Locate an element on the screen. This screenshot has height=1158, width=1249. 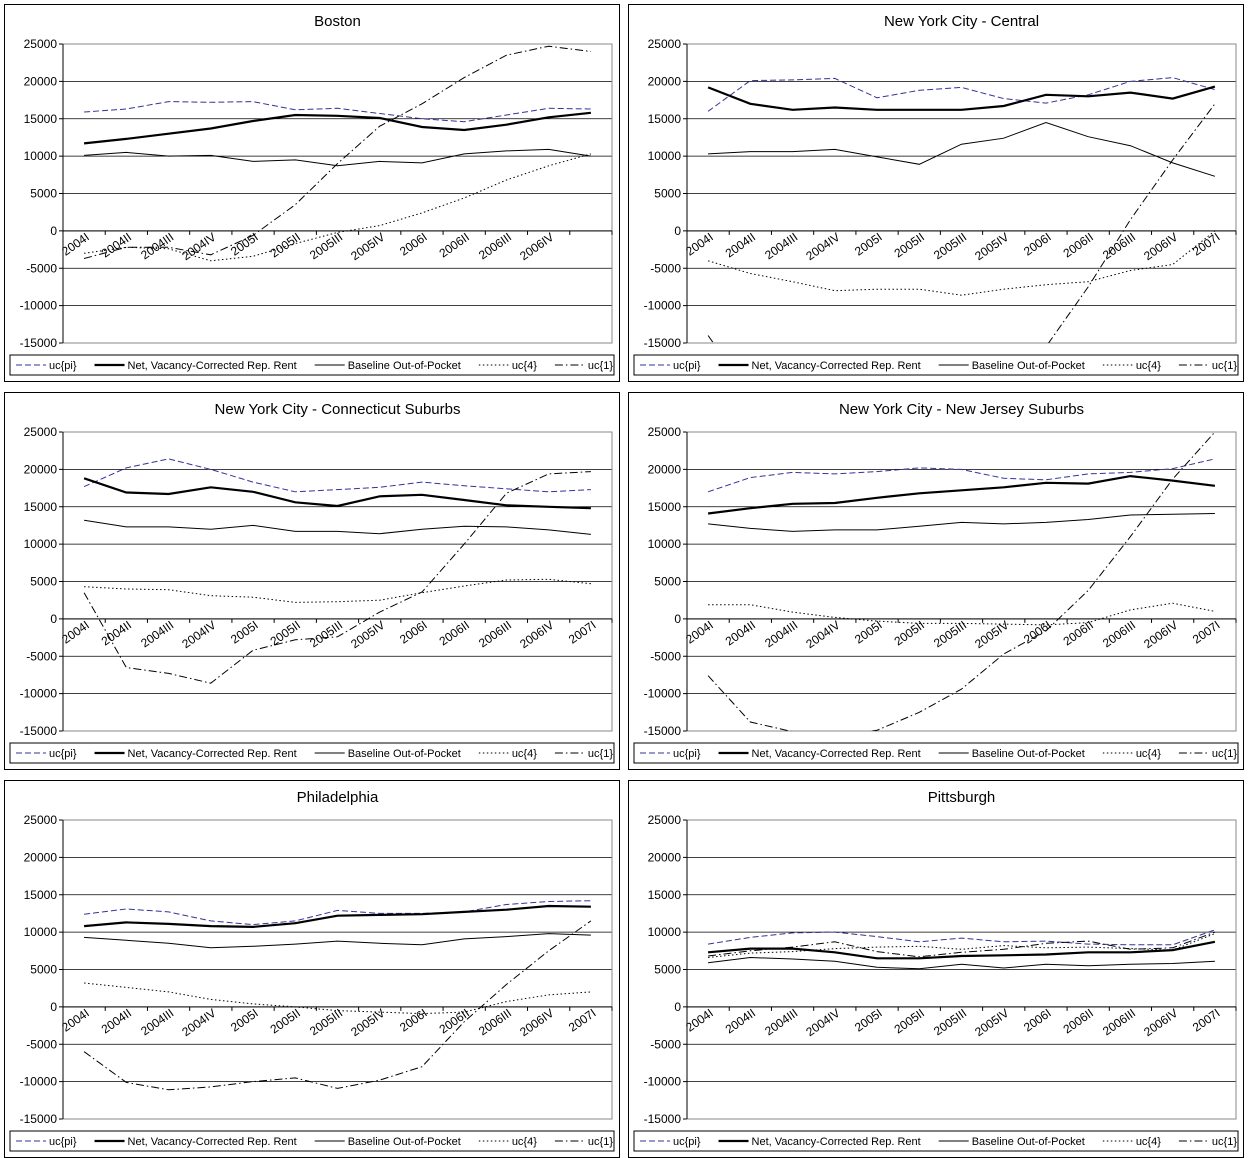
chart-title: New York City - Central is located at coordinates (961, 21).